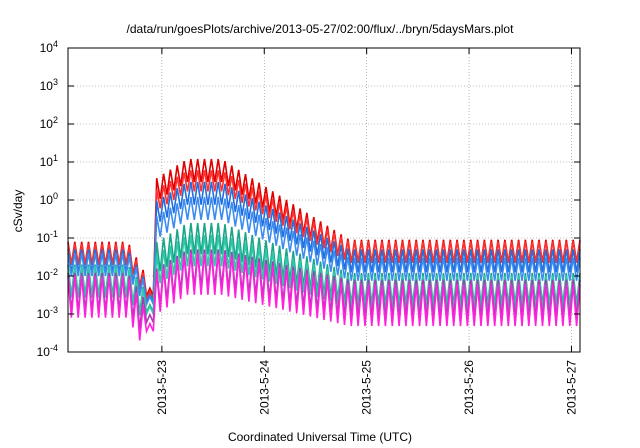 This screenshot has width=640, height=448. Describe the element at coordinates (469, 387) in the screenshot. I see `x-tick-label: 2013-5-26` at that location.